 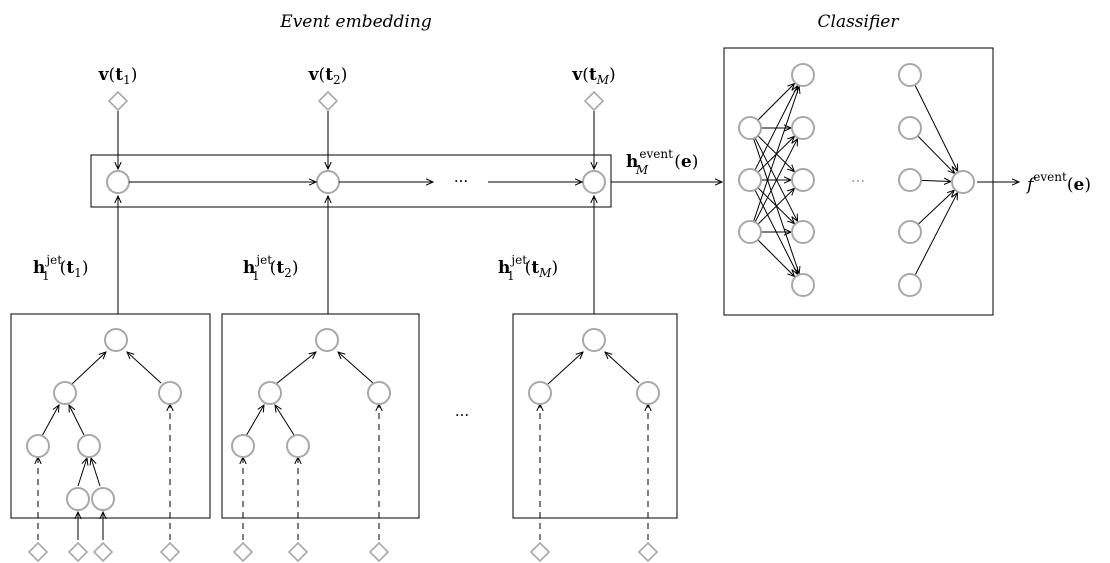 I want to click on event-embedding-box, so click(x=351, y=181).